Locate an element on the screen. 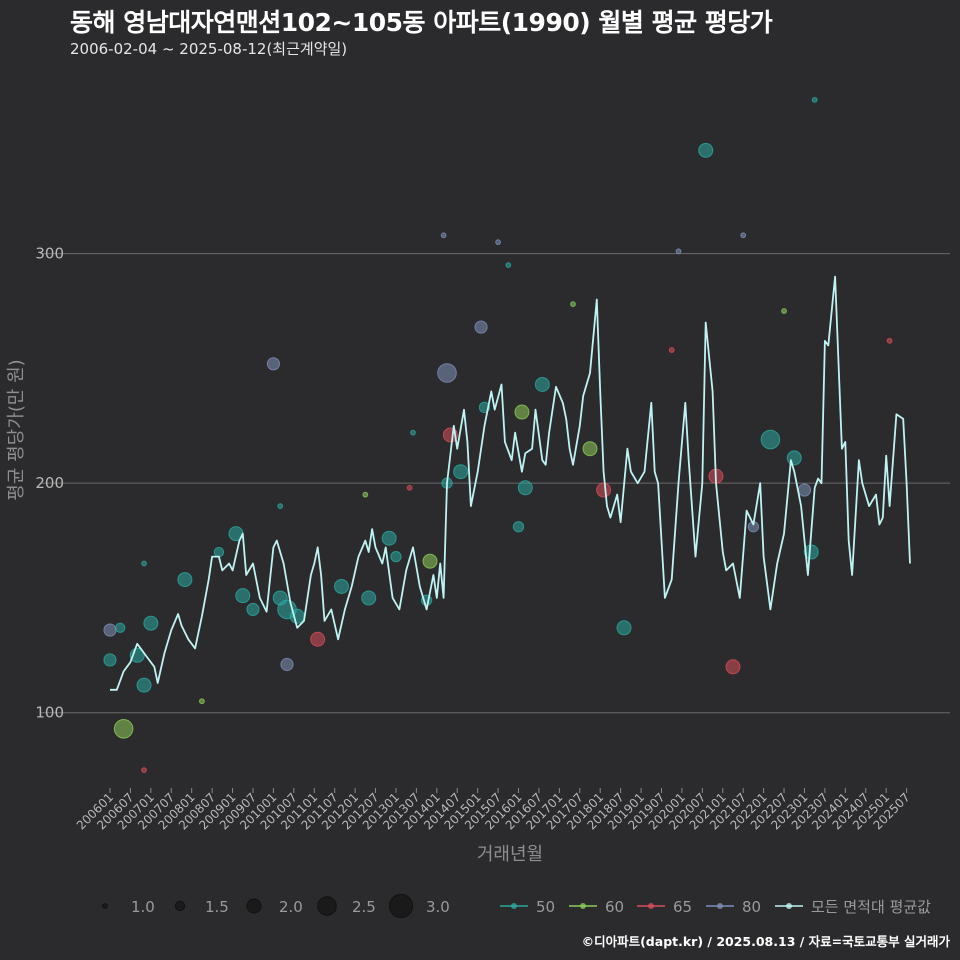  legend: 1.0 1.5 2.0 2.5 3.0 50 60 65 80 모든 면적대 평균값 is located at coordinates (516, 906).